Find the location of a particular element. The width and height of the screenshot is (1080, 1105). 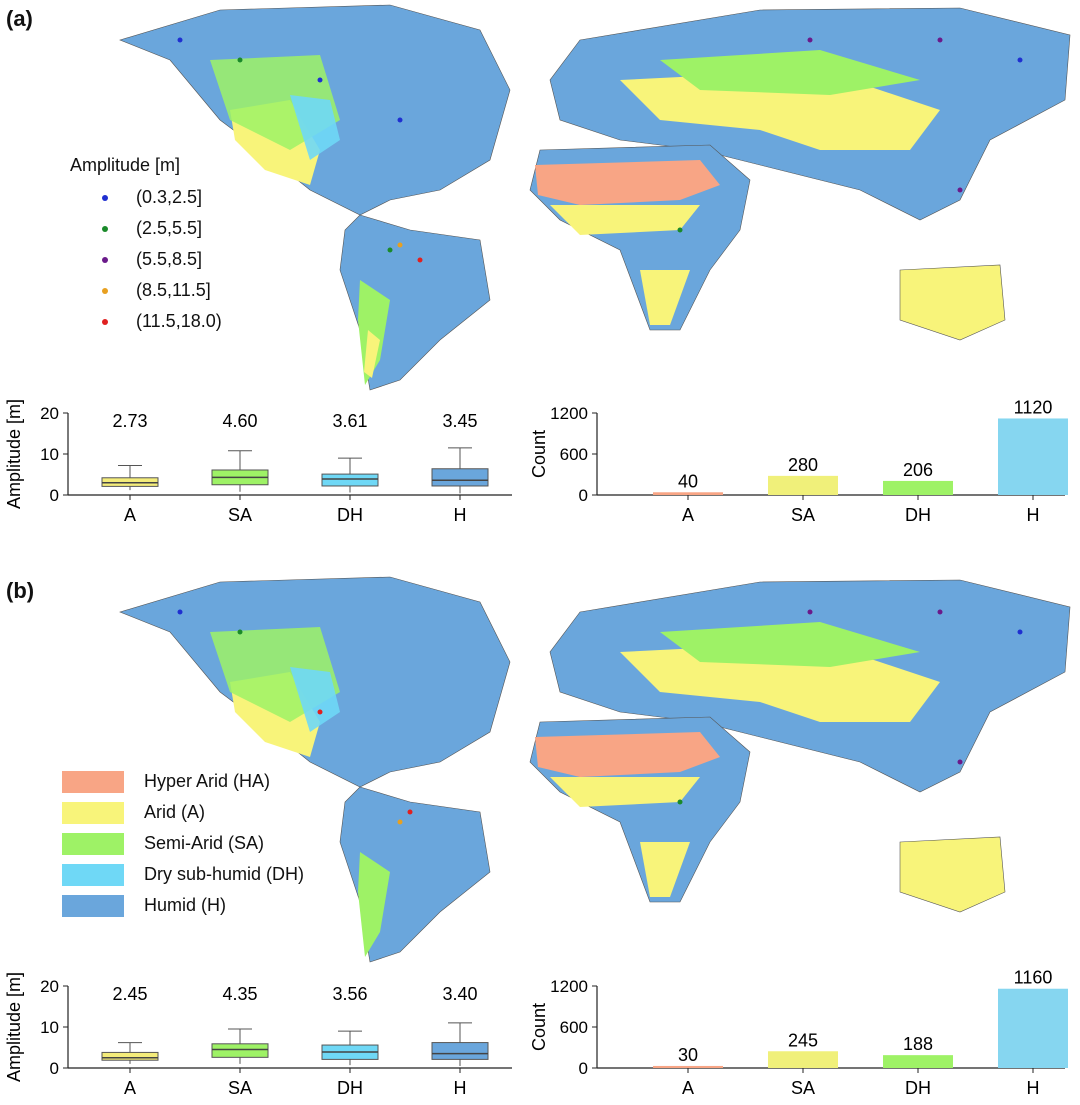

median-label: 3.56 is located at coordinates (349, 994).